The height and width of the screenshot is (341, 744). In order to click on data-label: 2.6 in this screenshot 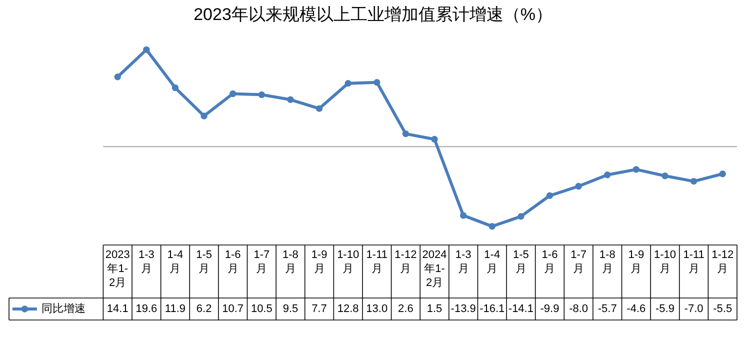, I will do `click(406, 309)`.